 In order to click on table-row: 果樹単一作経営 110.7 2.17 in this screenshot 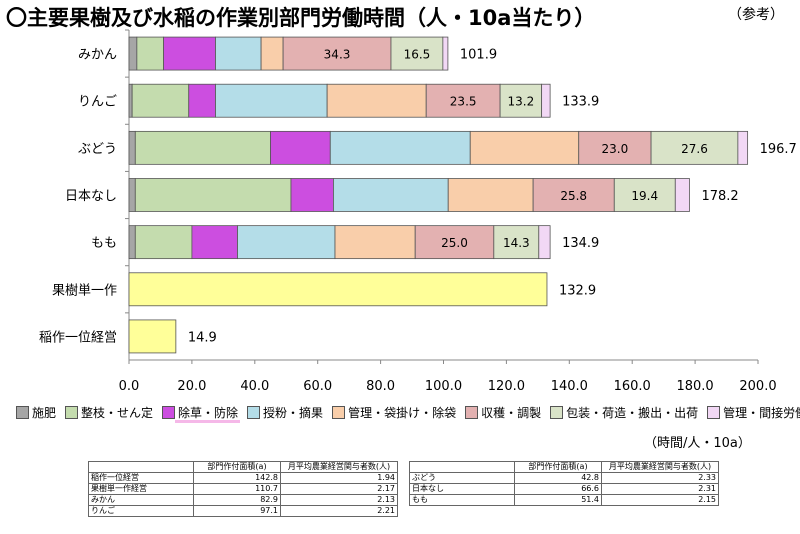, I will do `click(243, 489)`.